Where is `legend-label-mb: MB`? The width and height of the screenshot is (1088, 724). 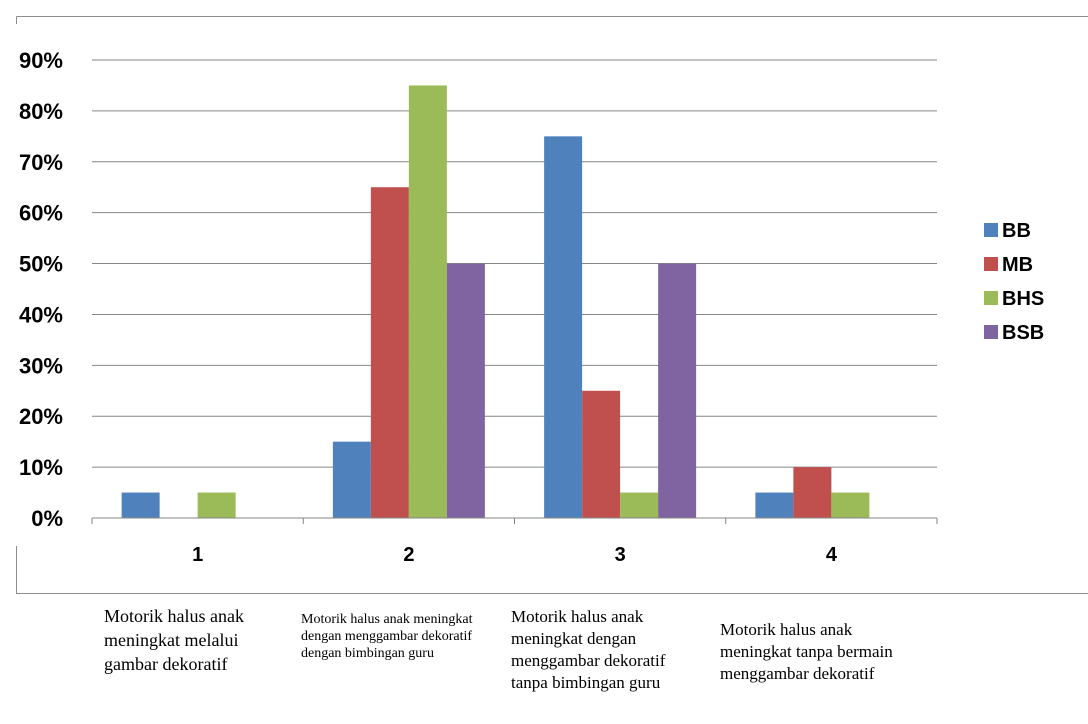
legend-label-mb: MB is located at coordinates (1017, 265).